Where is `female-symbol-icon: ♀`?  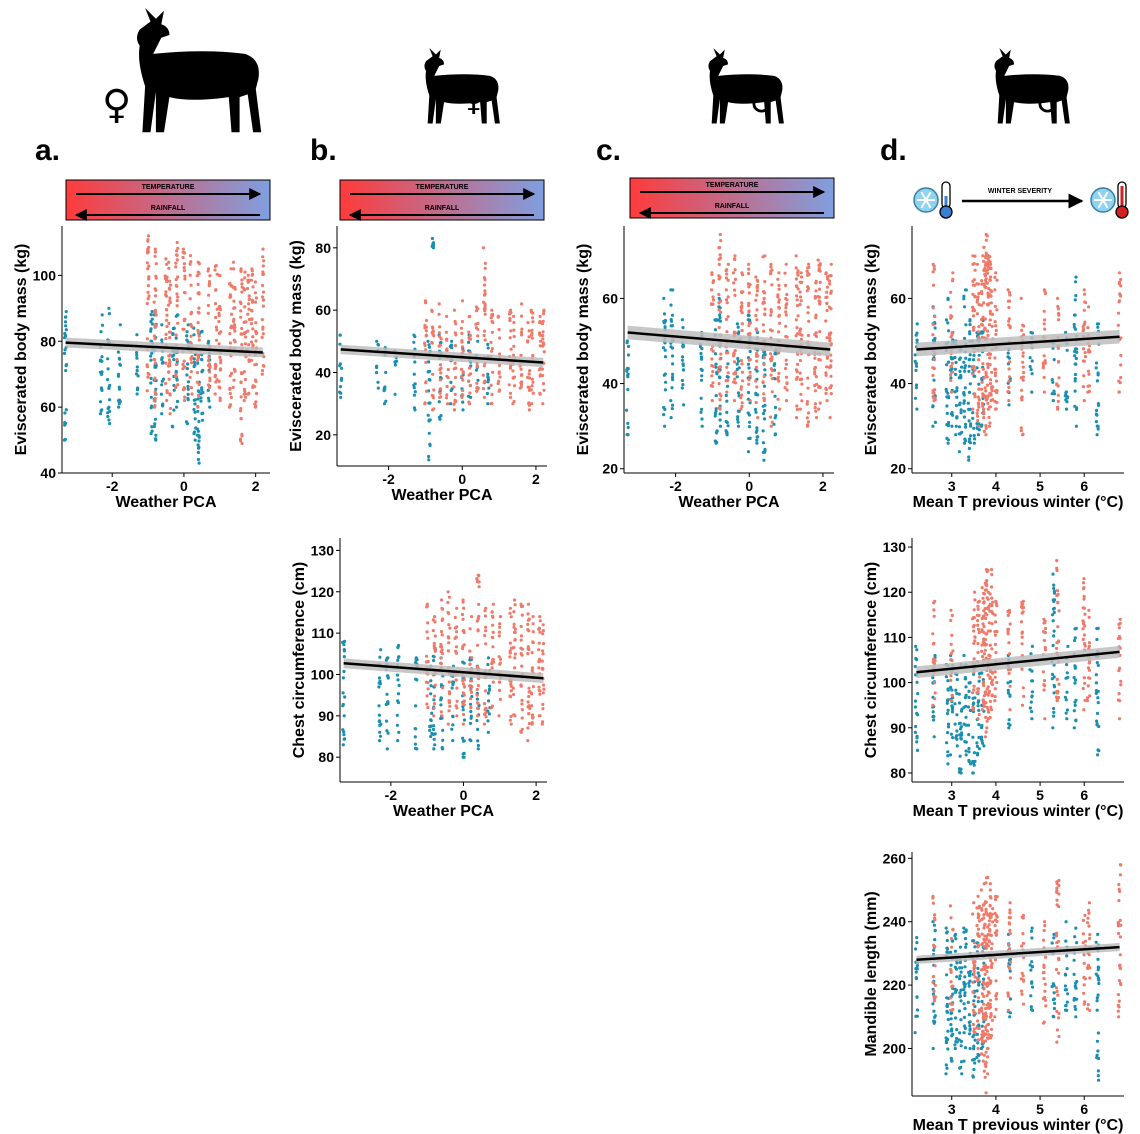
female-symbol-icon: ♀ is located at coordinates (473, 99).